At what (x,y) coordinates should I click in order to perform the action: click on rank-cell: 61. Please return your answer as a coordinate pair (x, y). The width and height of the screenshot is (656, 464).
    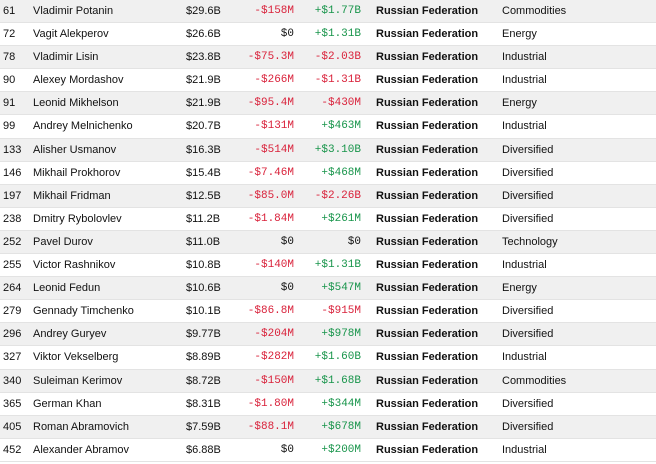
    Looking at the image, I should click on (9, 11).